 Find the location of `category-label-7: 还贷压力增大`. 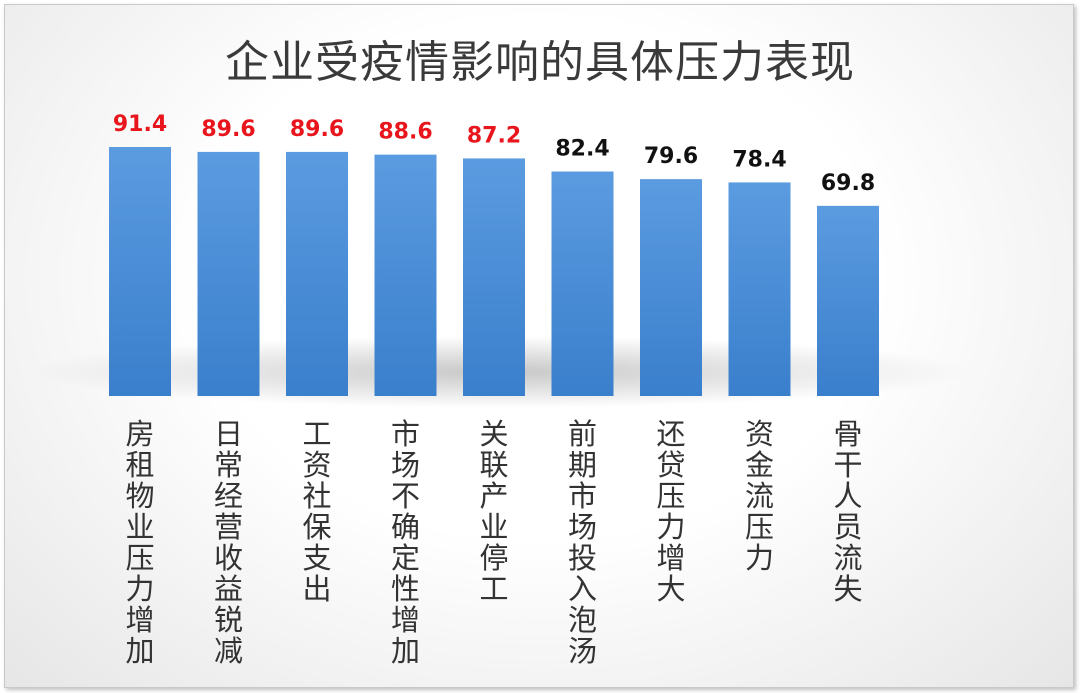

category-label-7: 还贷压力增大 is located at coordinates (670, 511).